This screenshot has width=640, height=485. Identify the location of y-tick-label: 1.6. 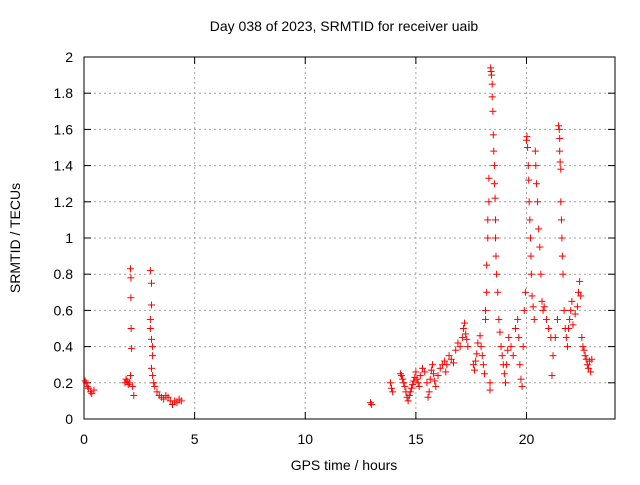
(64, 129).